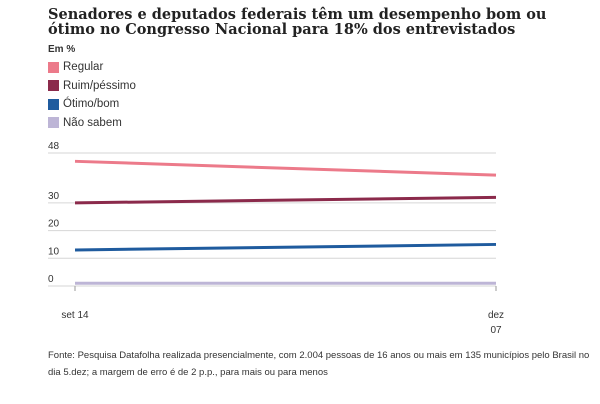 This screenshot has height=404, width=600. I want to click on y-tick-label: 10, so click(54, 251).